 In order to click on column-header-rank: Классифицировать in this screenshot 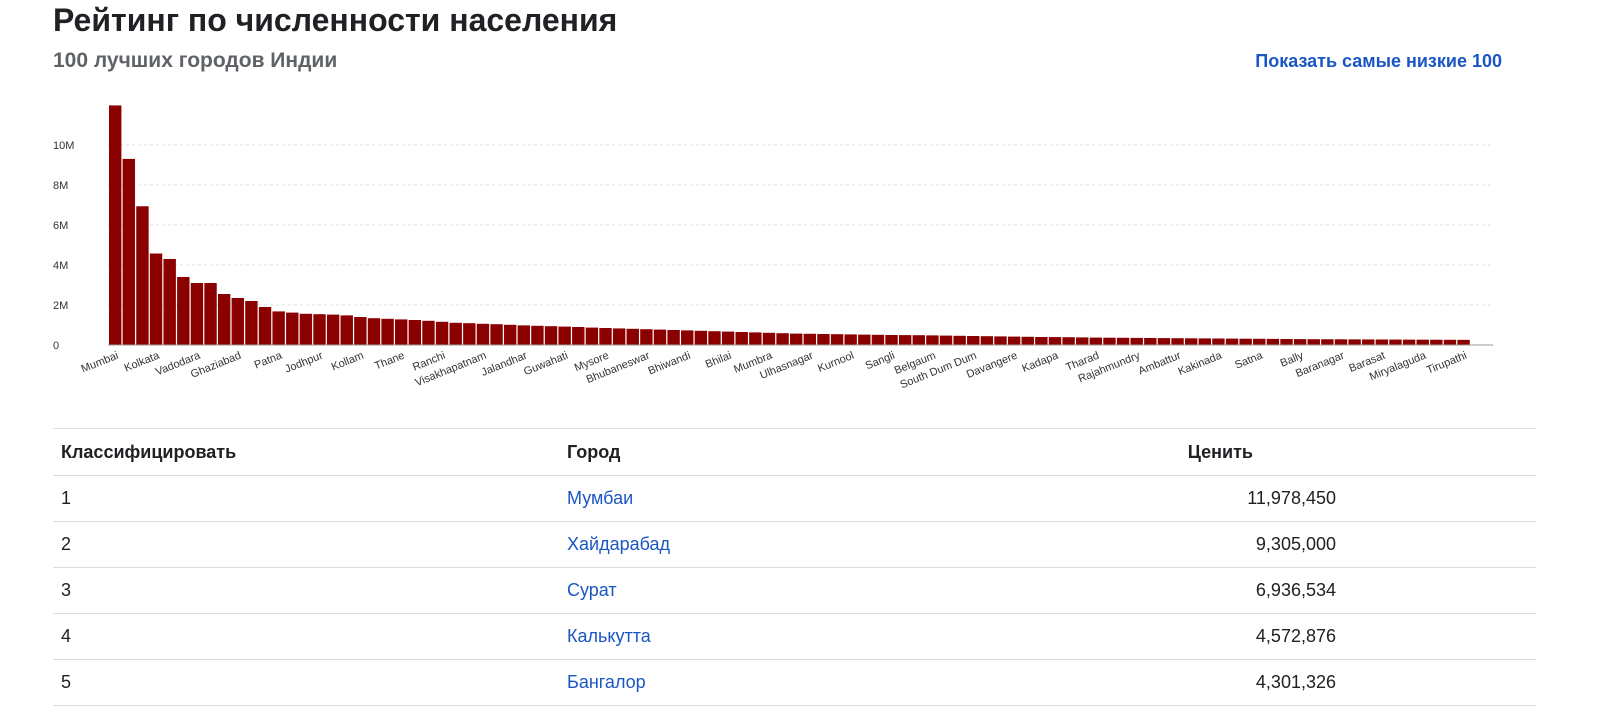, I will do `click(306, 452)`.